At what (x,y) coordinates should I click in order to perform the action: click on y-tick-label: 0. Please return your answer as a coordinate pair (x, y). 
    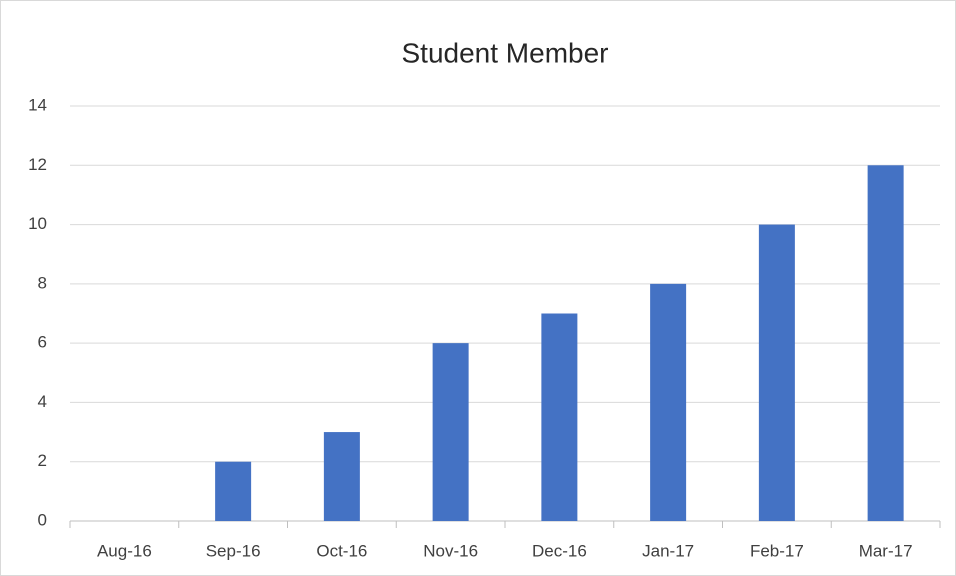
    Looking at the image, I should click on (42, 519).